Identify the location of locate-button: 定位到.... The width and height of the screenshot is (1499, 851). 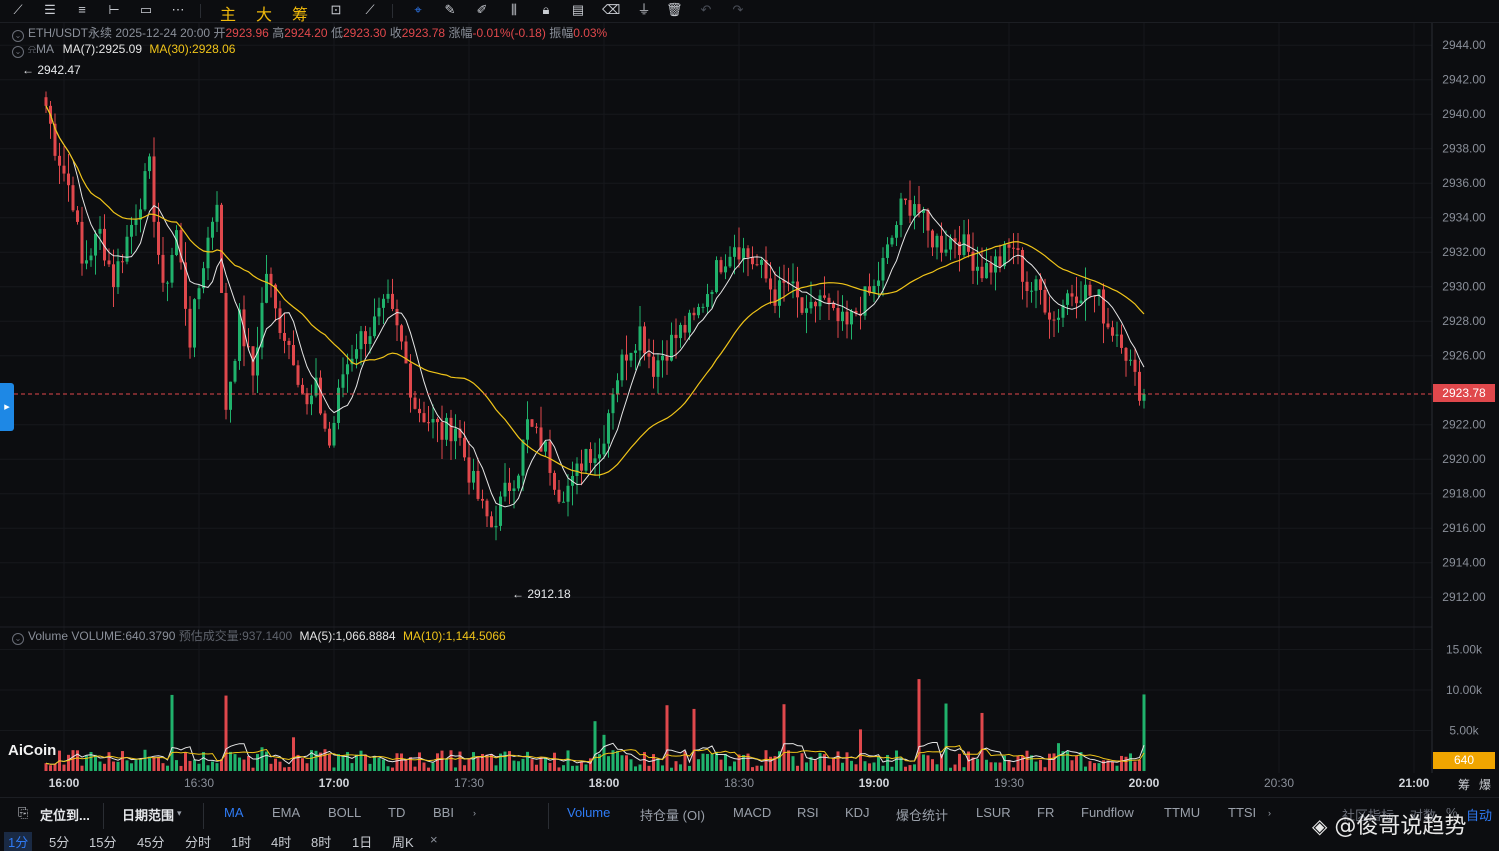
(65, 815).